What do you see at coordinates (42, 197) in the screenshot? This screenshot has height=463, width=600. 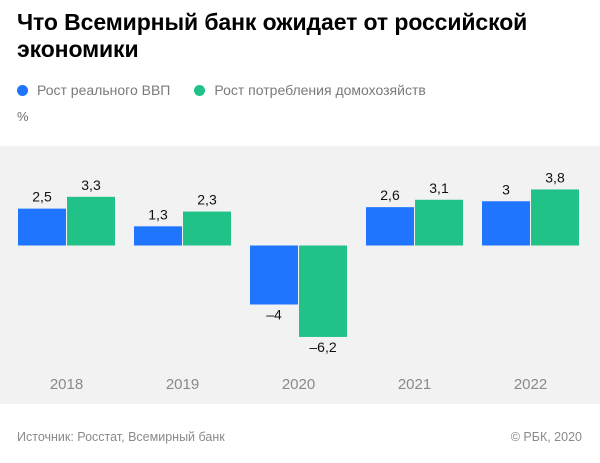 I see `data-label-gdp-2018: 2,5` at bounding box center [42, 197].